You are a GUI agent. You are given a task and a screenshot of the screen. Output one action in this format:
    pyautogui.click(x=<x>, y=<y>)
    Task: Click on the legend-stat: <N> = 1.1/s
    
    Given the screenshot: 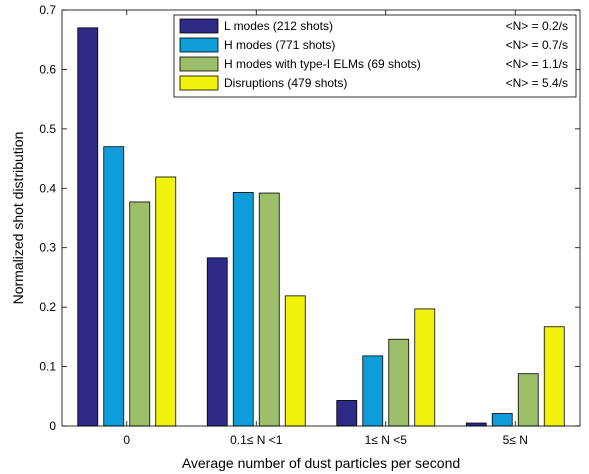 What is the action you would take?
    pyautogui.click(x=537, y=64)
    